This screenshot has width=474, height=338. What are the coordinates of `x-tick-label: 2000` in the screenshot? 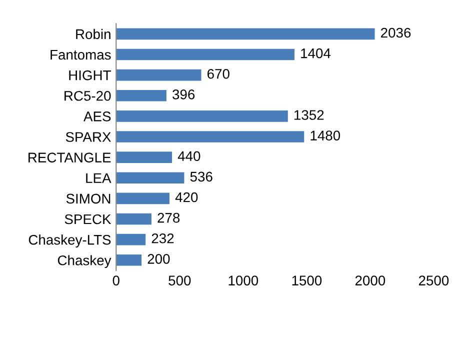 It's located at (370, 281).